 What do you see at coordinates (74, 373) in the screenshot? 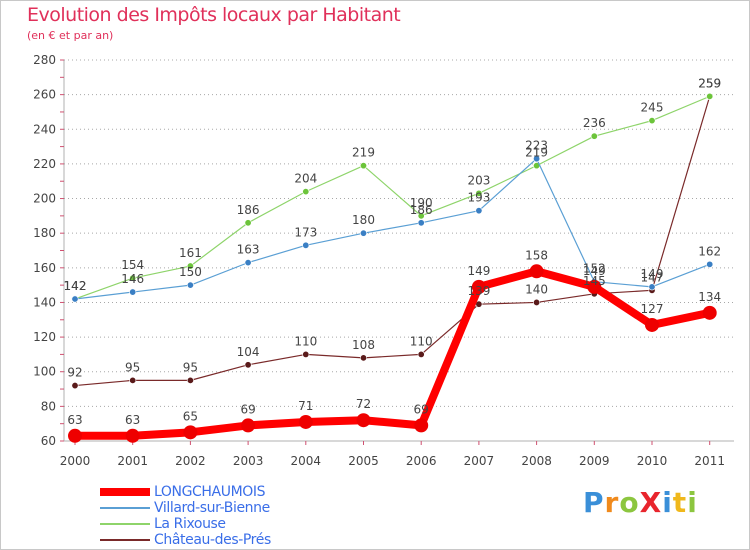
I see `data-label: 92` at bounding box center [74, 373].